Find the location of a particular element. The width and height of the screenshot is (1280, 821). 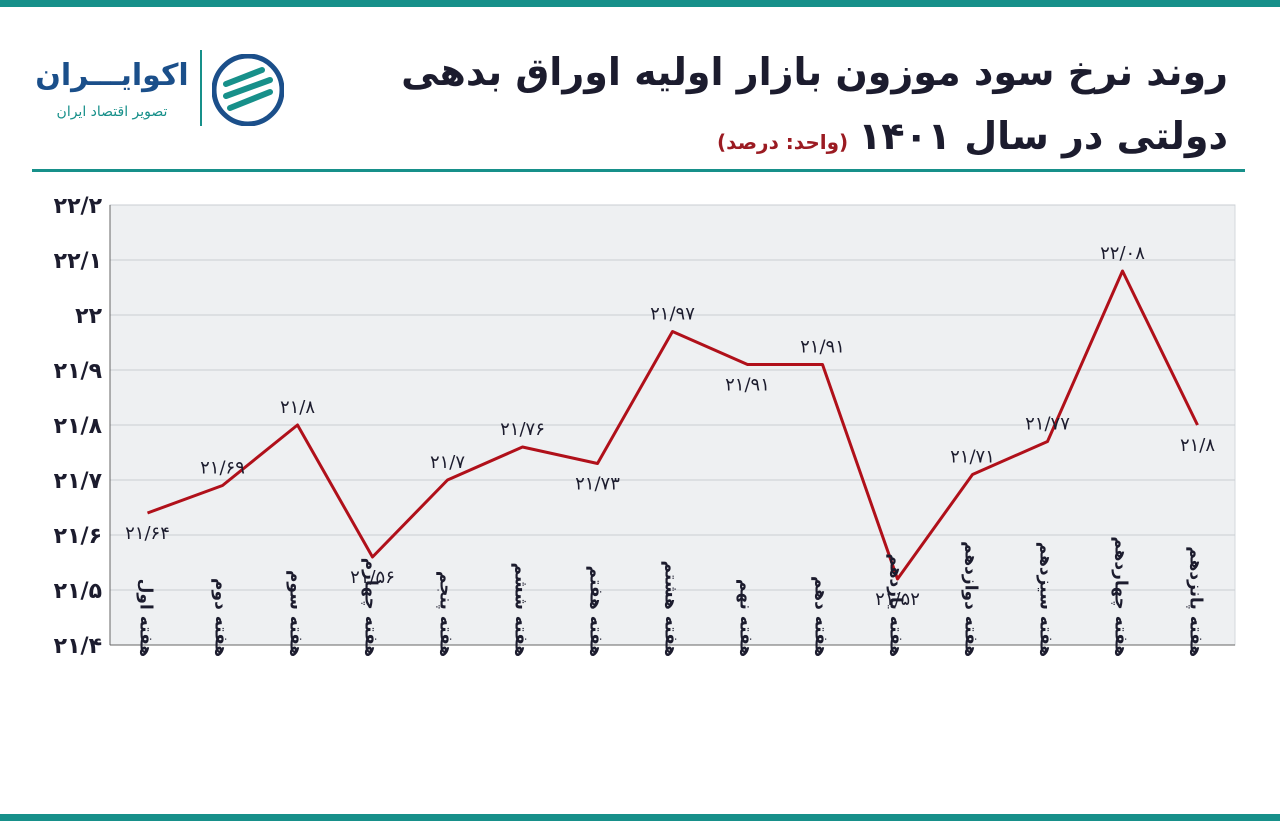

x-tick-label: هفته سوم is located at coordinates (296, 613).